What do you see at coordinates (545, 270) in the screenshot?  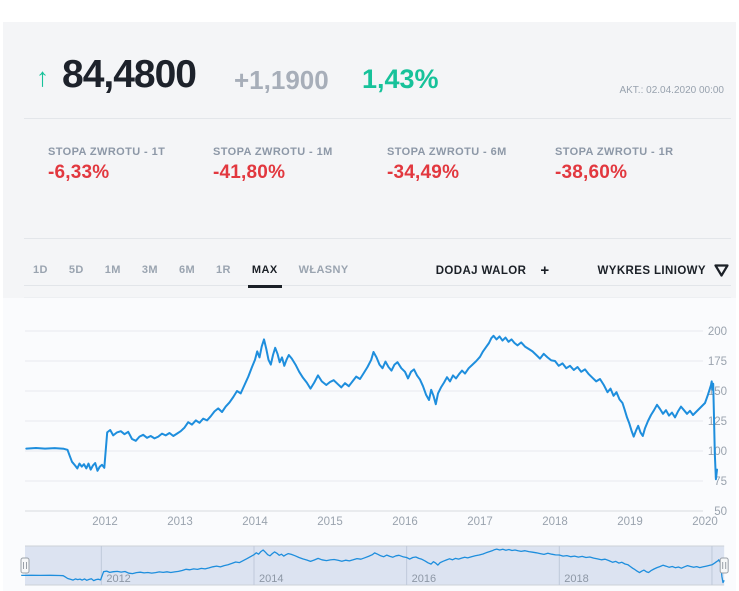 I see `plus-icon: +` at bounding box center [545, 270].